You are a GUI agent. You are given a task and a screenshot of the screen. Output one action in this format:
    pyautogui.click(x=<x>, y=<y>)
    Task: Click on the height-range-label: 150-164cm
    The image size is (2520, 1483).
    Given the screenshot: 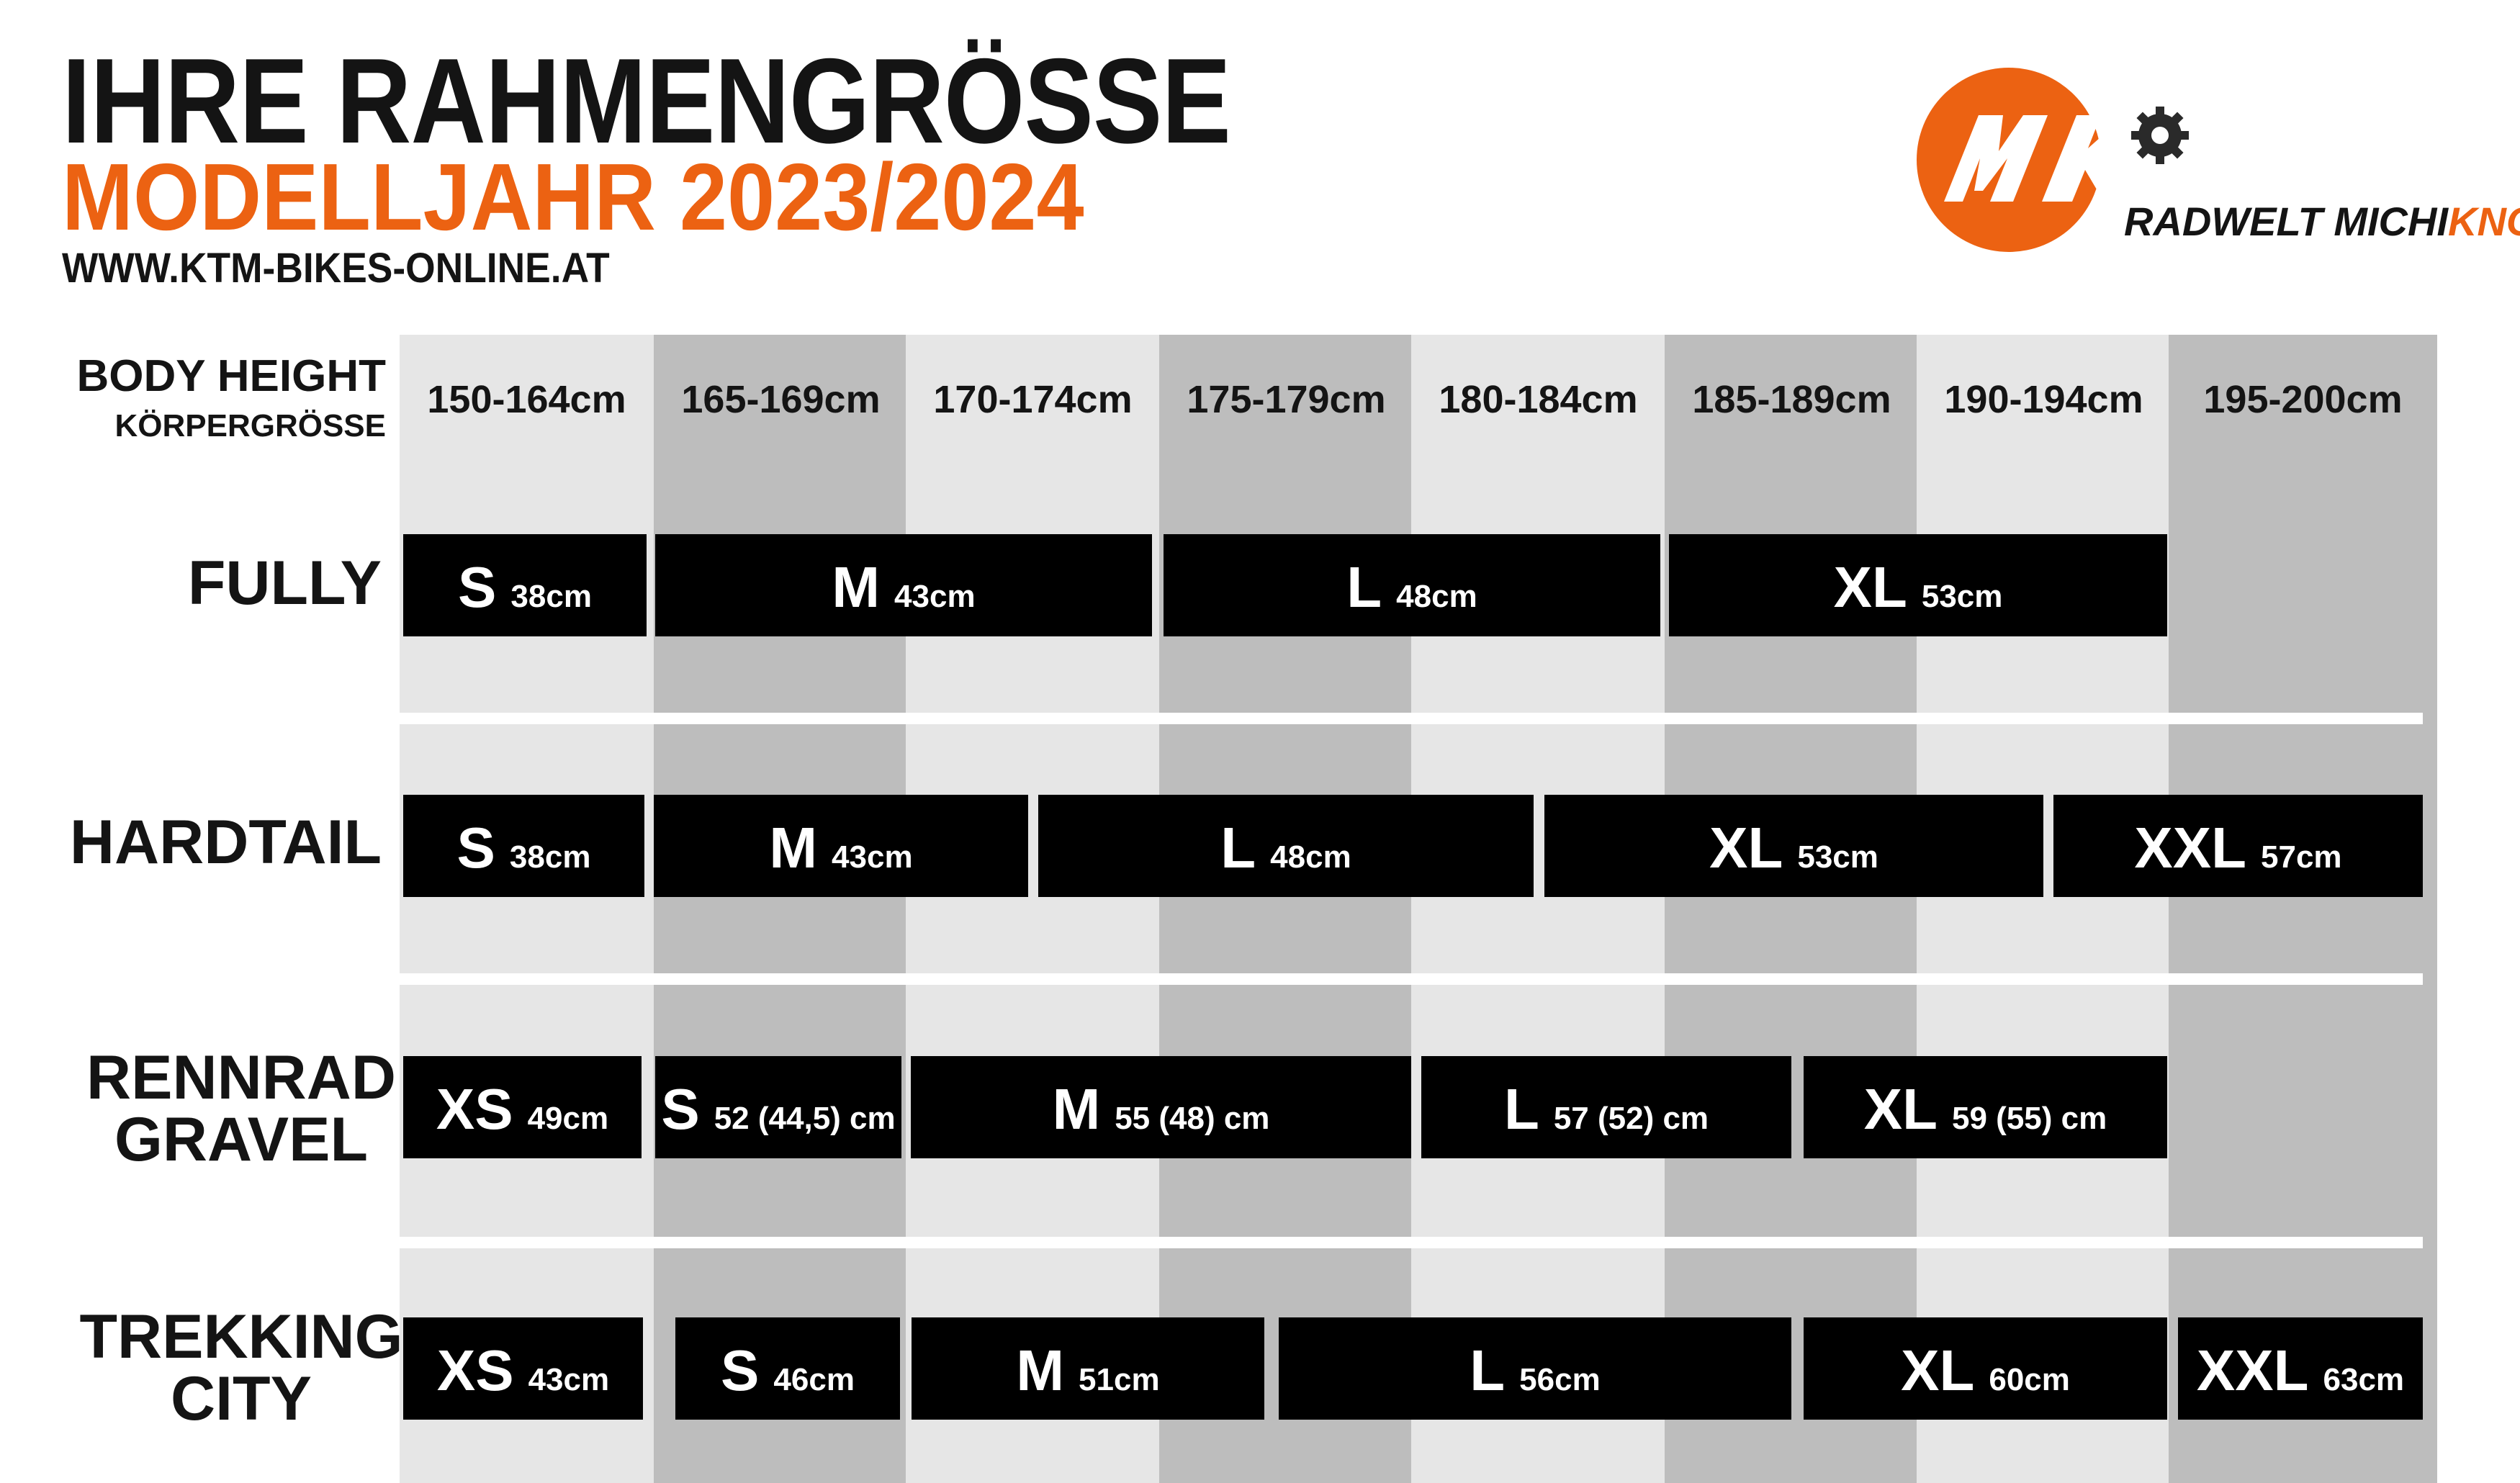 What is the action you would take?
    pyautogui.click(x=526, y=399)
    